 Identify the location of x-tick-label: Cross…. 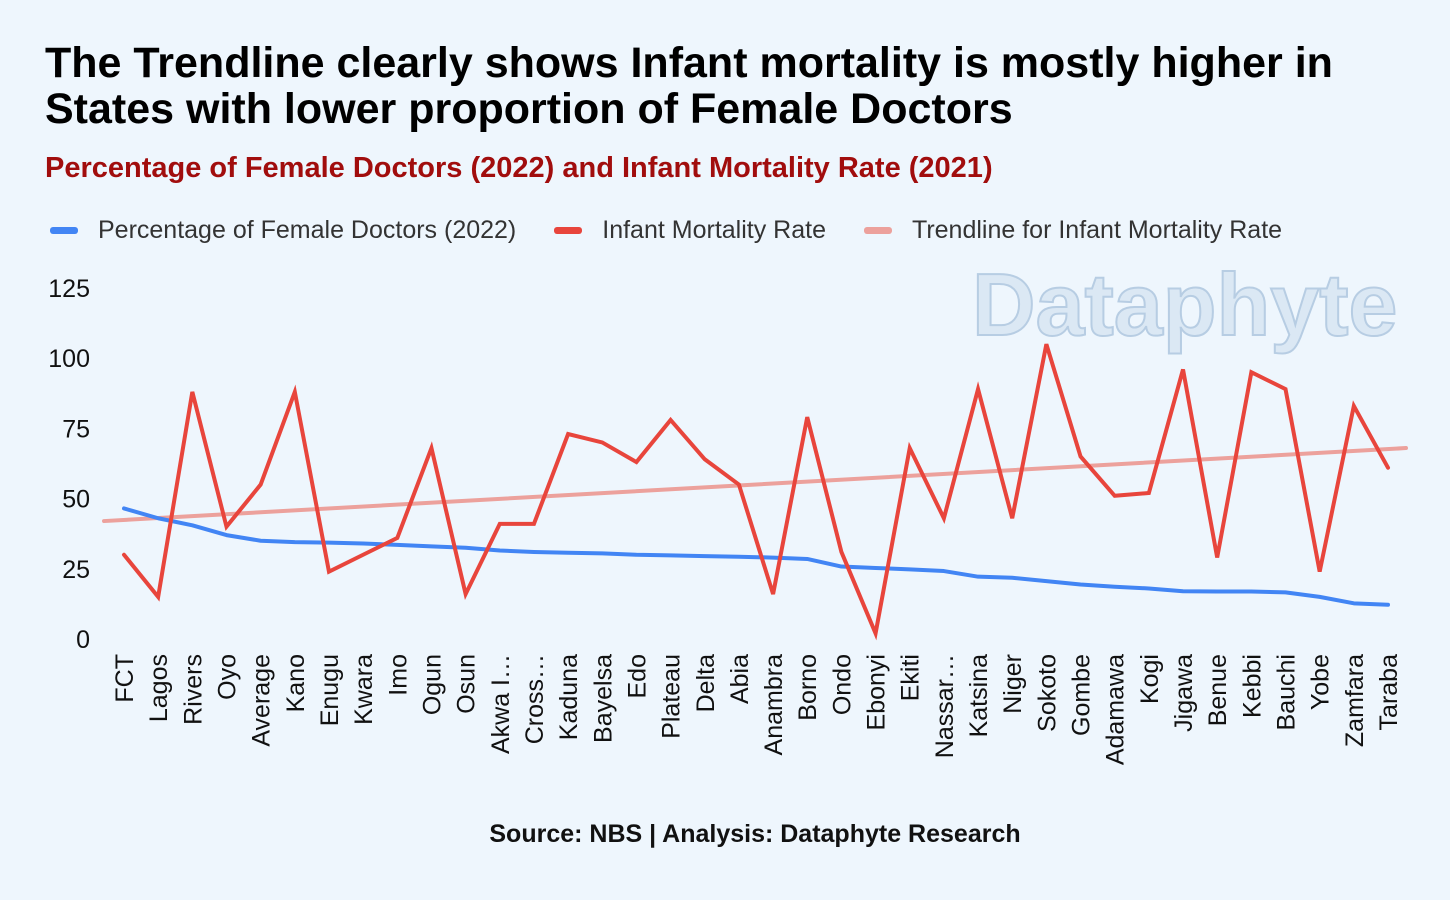
(535, 699).